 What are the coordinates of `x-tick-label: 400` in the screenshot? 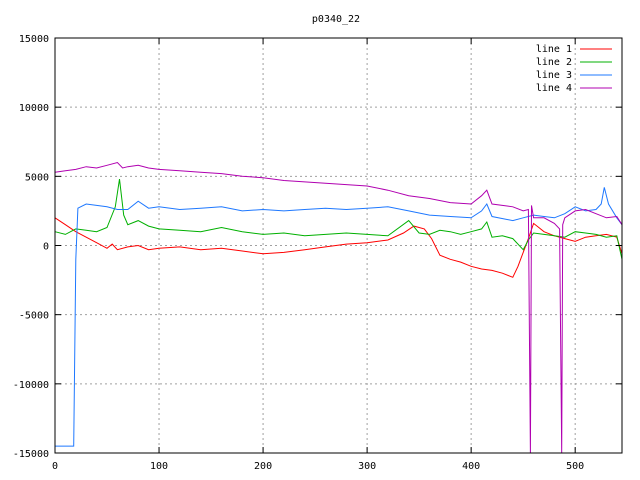 It's located at (471, 466).